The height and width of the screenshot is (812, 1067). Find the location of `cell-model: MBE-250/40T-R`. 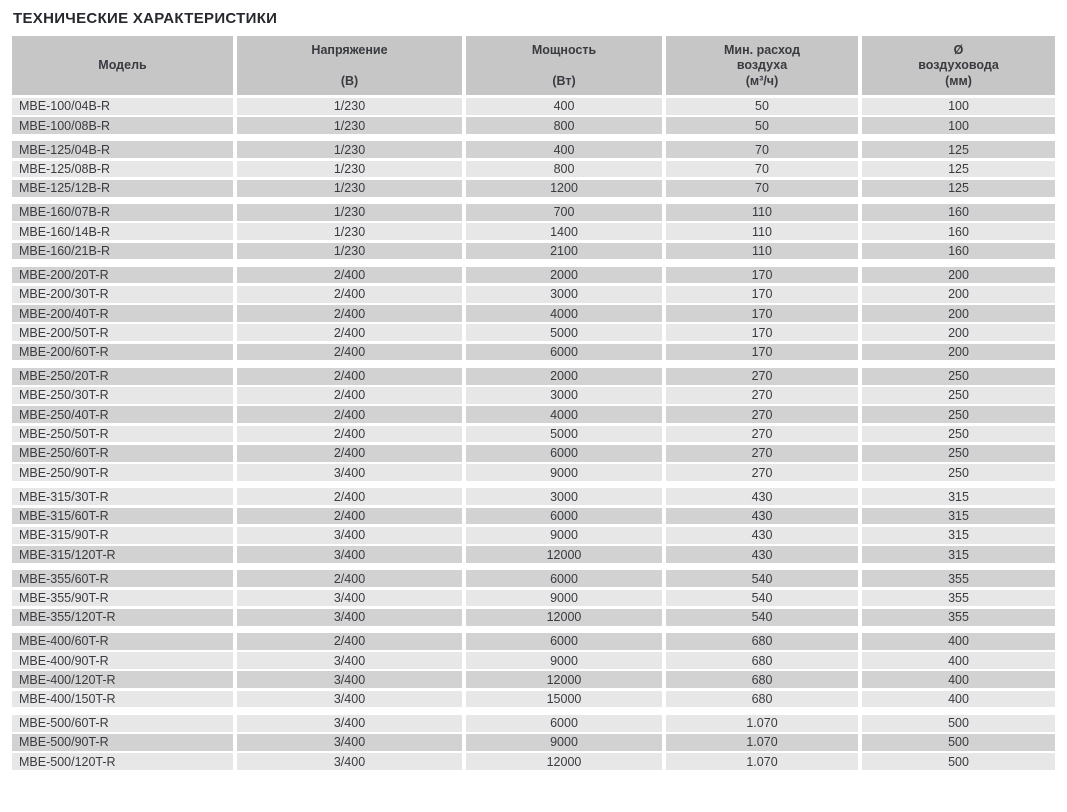

cell-model: MBE-250/40T-R is located at coordinates (122, 415).